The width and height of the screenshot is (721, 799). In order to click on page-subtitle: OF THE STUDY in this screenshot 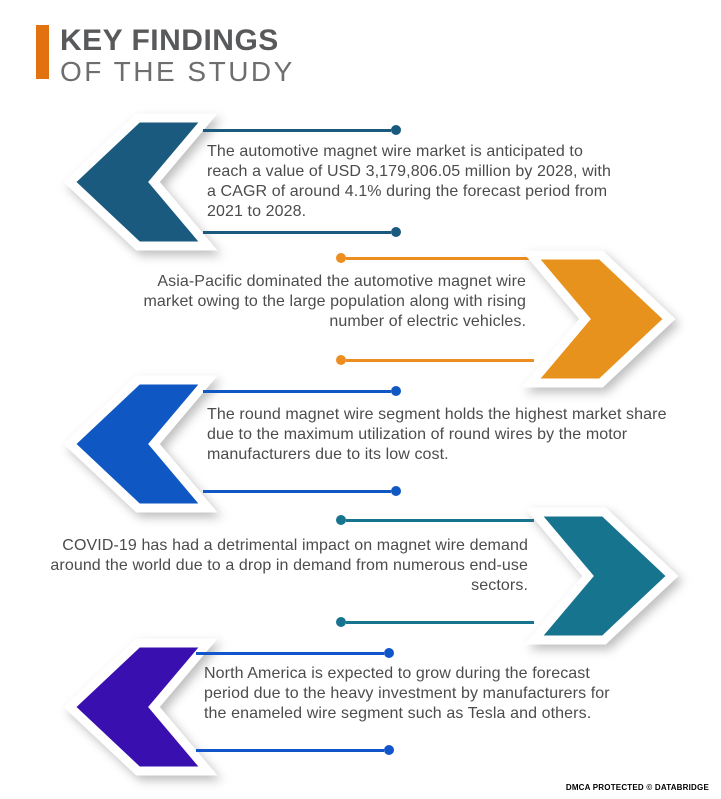, I will do `click(177, 71)`.